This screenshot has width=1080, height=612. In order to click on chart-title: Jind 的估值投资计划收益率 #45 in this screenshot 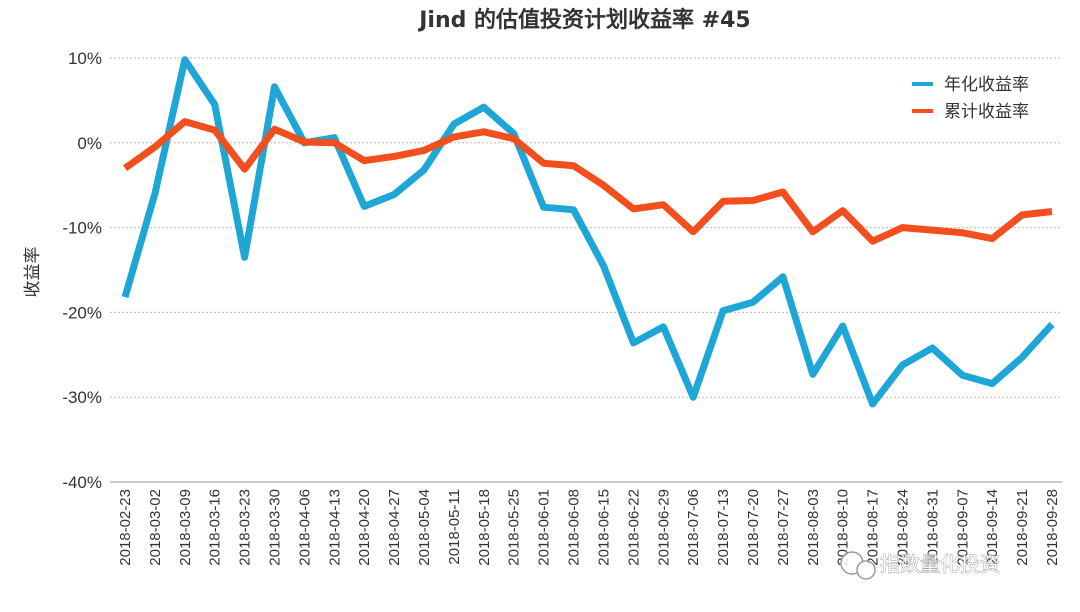, I will do `click(584, 20)`.